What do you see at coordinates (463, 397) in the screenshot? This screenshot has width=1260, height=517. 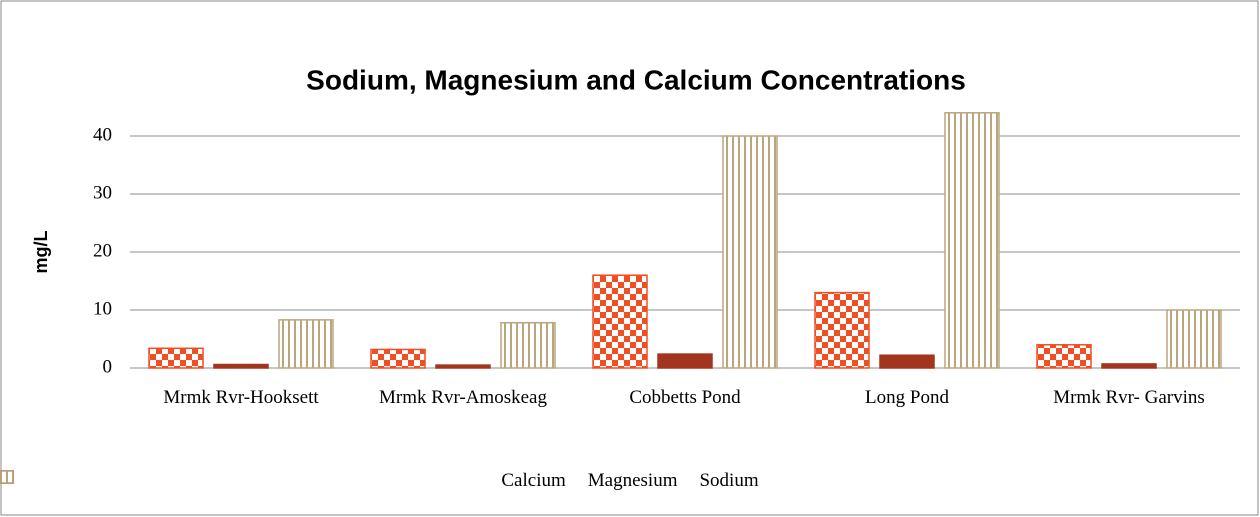 I see `x-tick-label: Mrmk Rvr-Amoskeag` at bounding box center [463, 397].